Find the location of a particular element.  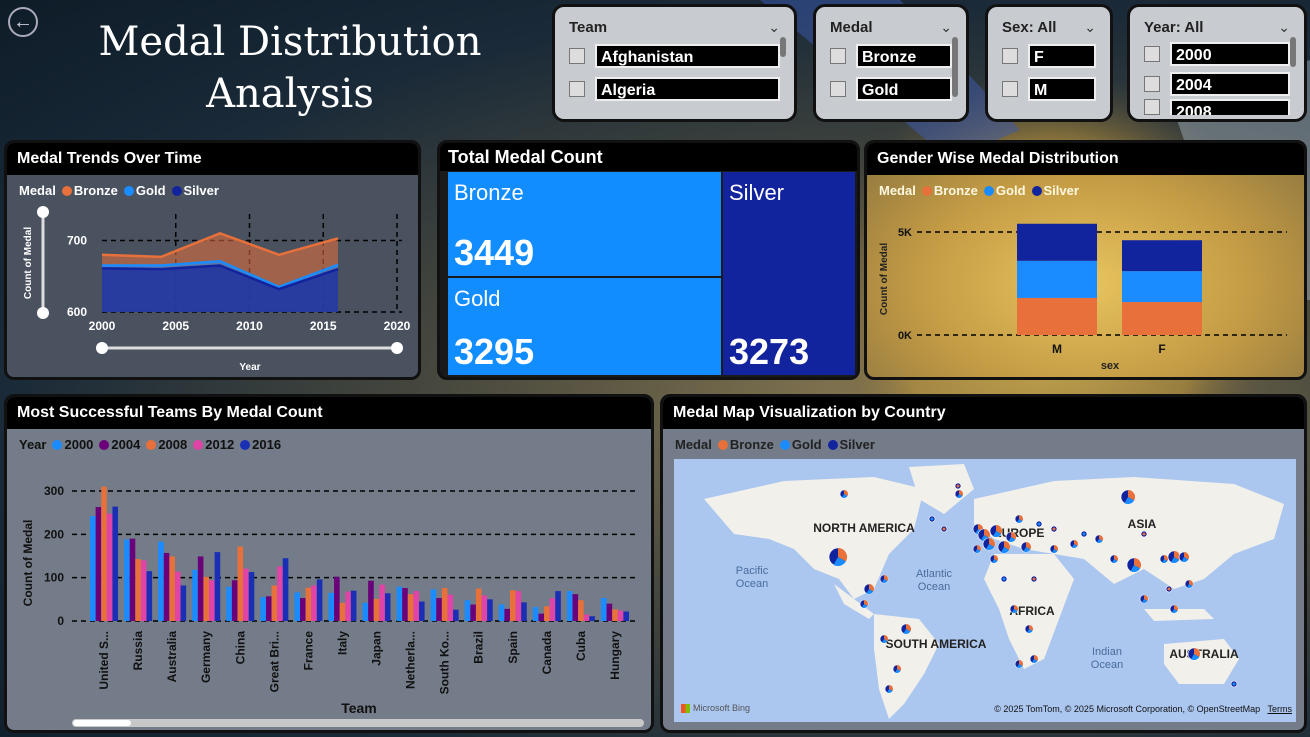

medal-option-gold: Gold is located at coordinates (891, 88).